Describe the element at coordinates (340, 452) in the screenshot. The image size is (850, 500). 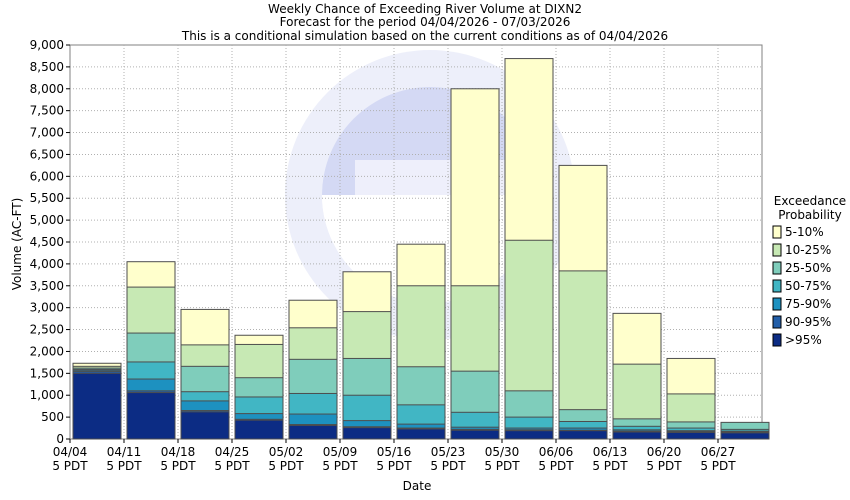
I see `x-tick-label-date: 05/09` at that location.